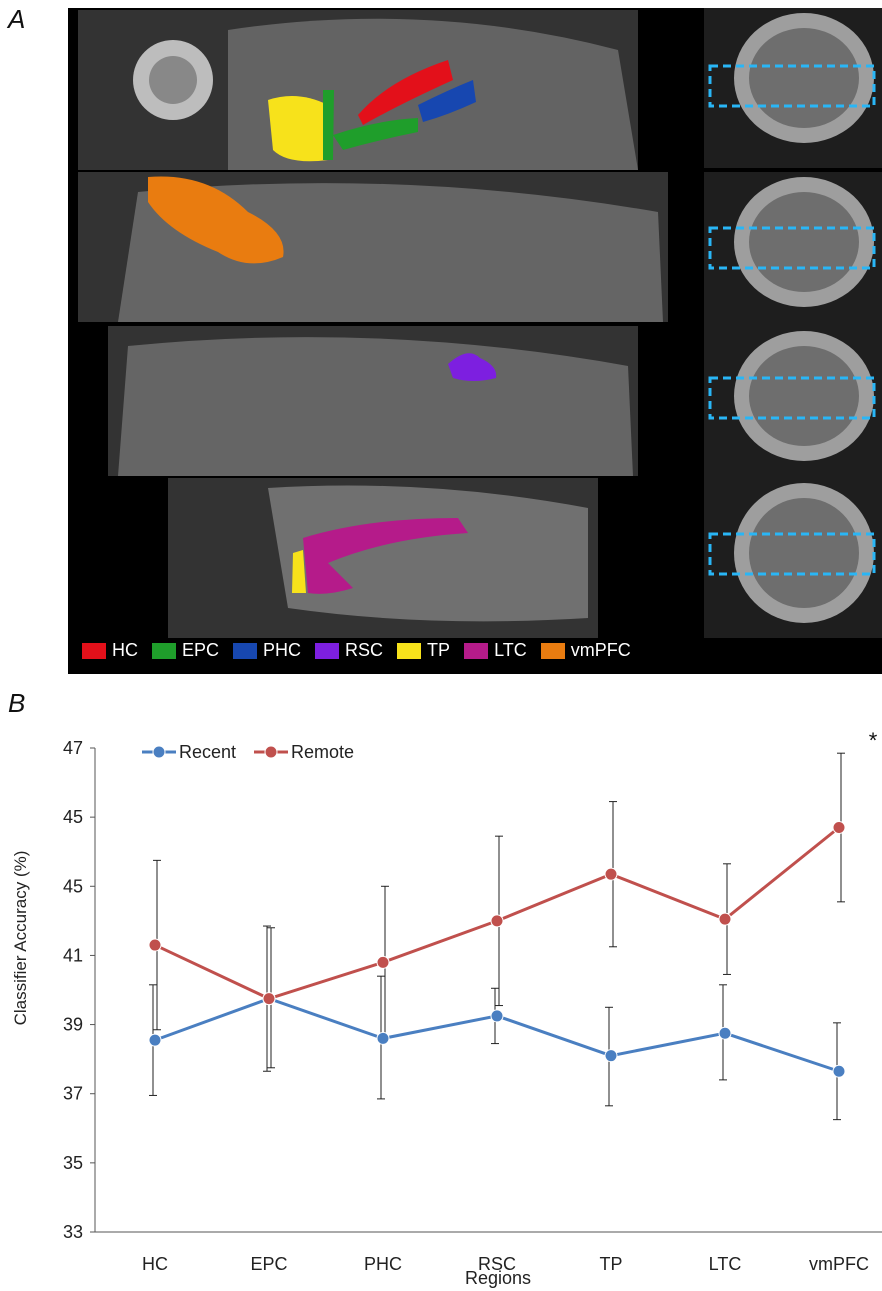 The image size is (882, 1291). I want to click on legend-label-vmpfc: vmPFC, so click(600, 650).